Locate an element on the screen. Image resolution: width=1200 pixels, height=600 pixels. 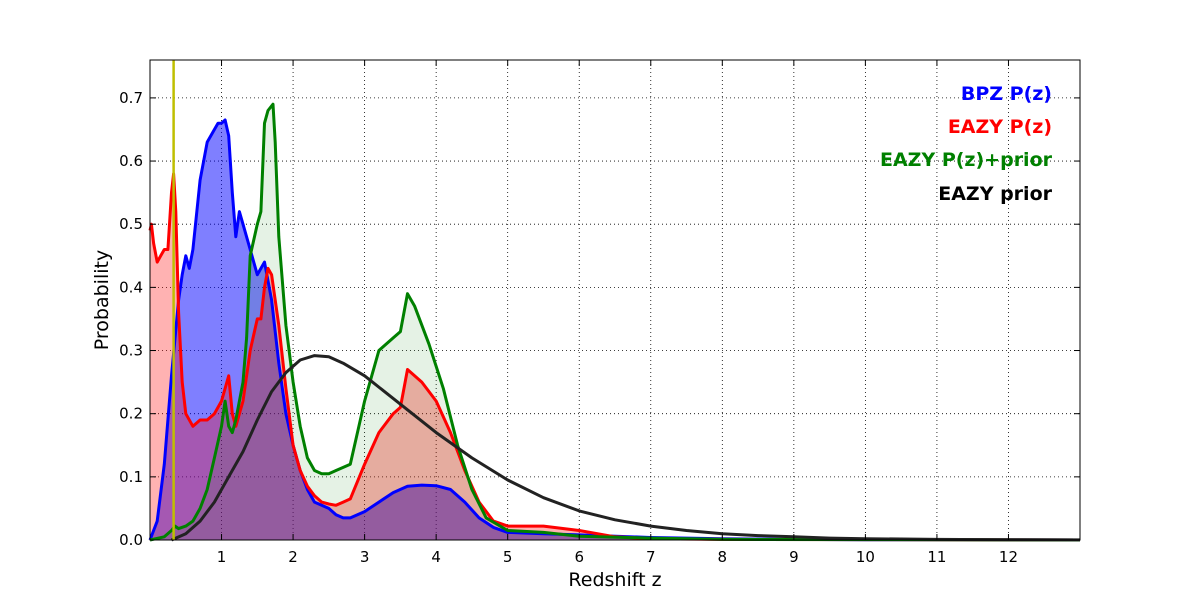
y-tick-label: 0.4 is located at coordinates (131, 287).